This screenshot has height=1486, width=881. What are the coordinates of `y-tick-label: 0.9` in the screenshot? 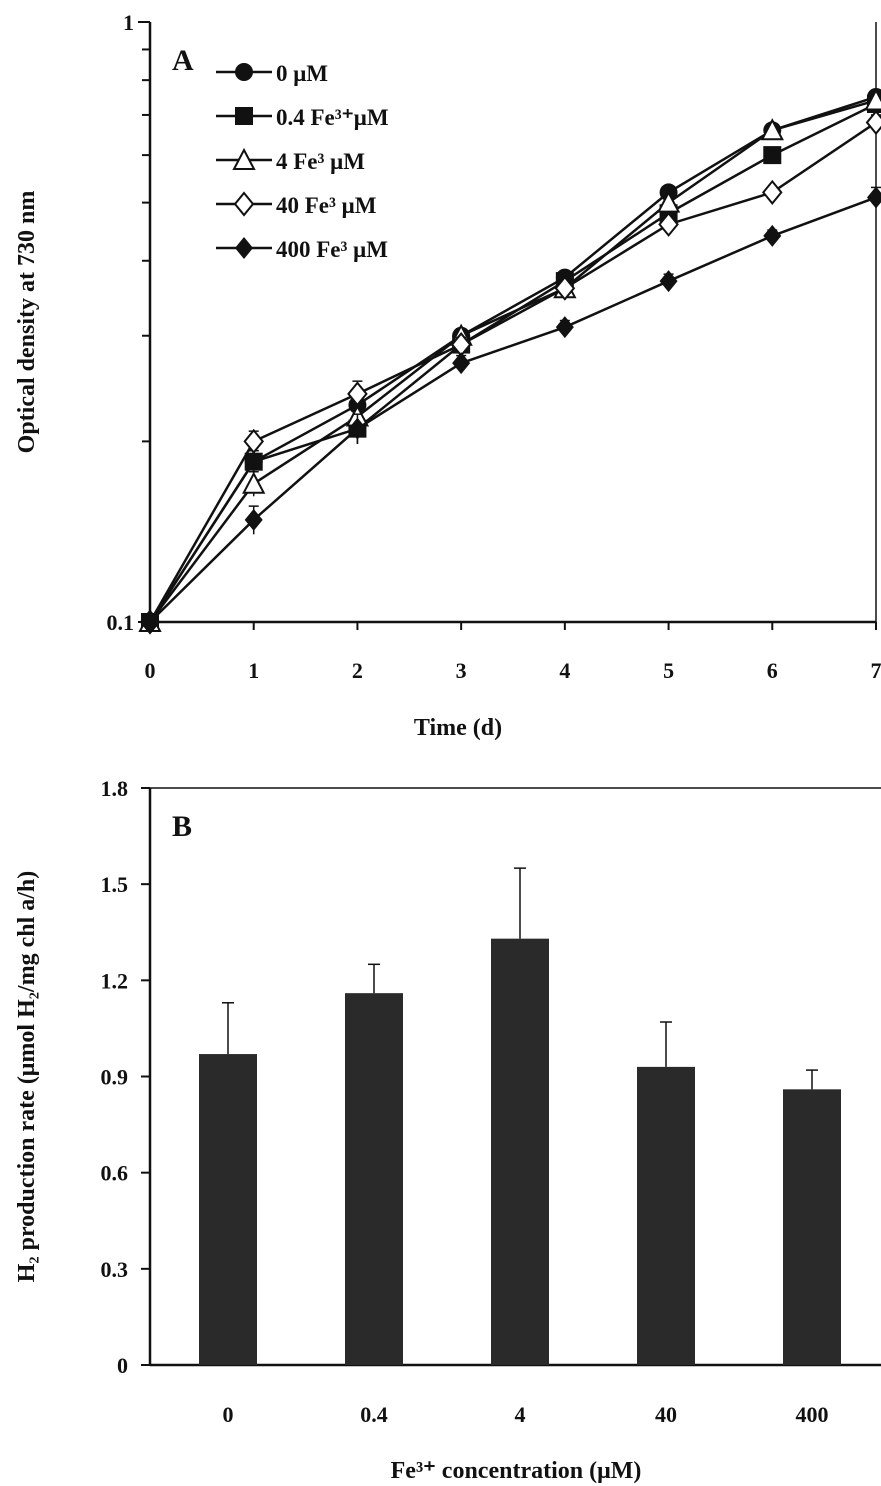 It's located at (115, 1077).